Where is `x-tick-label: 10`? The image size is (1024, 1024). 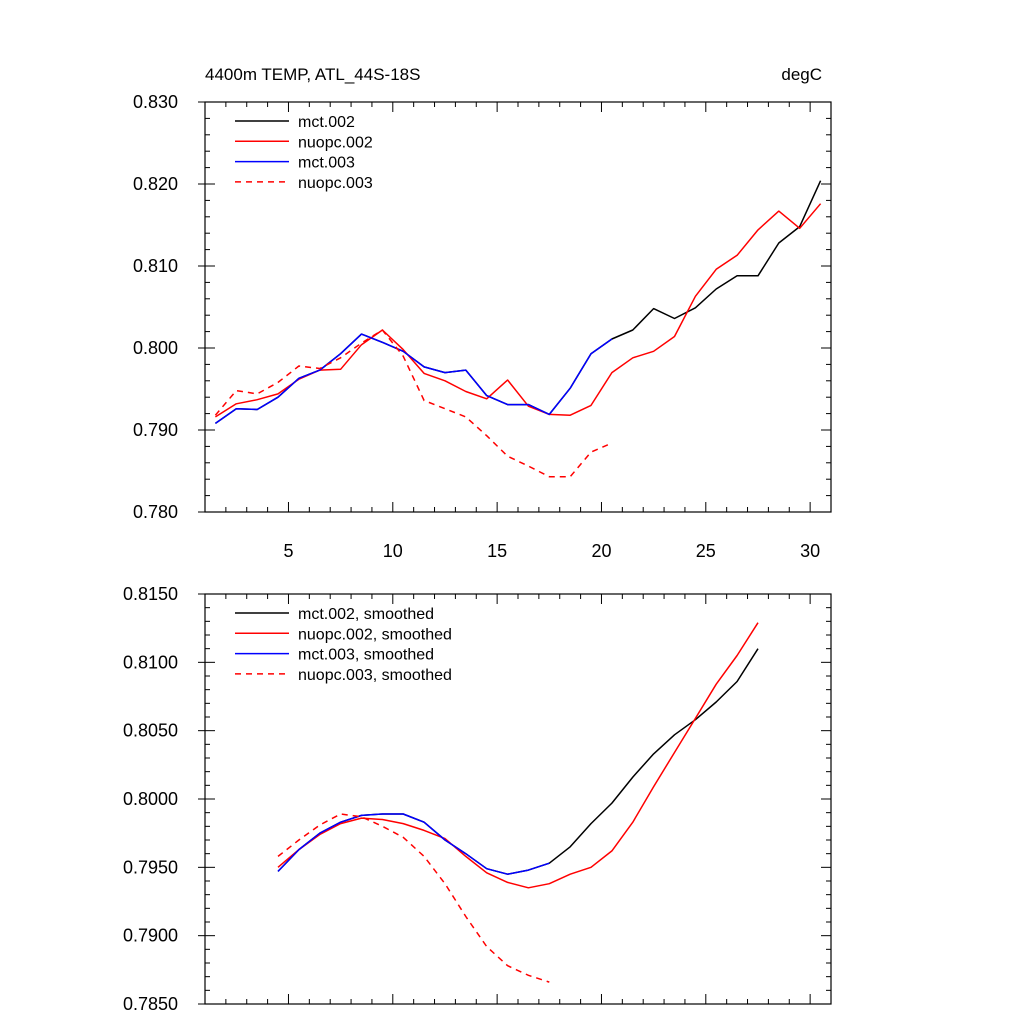 x-tick-label: 10 is located at coordinates (393, 551).